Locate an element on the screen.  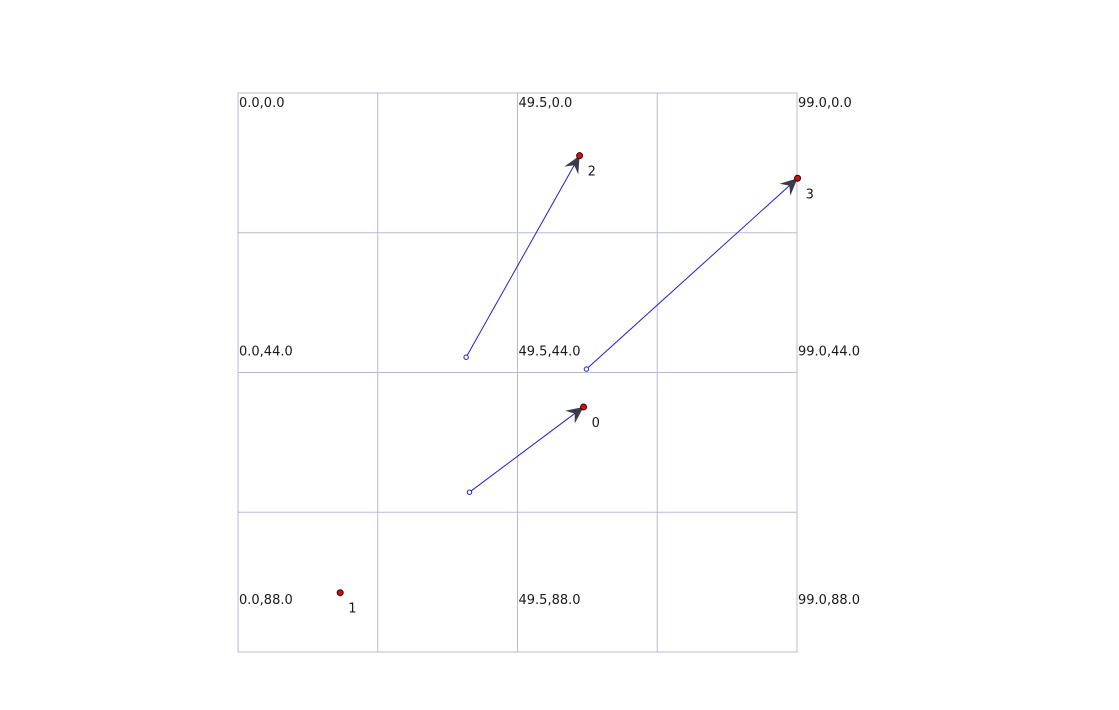
coord-label: 0.0,0.0 is located at coordinates (261, 103).